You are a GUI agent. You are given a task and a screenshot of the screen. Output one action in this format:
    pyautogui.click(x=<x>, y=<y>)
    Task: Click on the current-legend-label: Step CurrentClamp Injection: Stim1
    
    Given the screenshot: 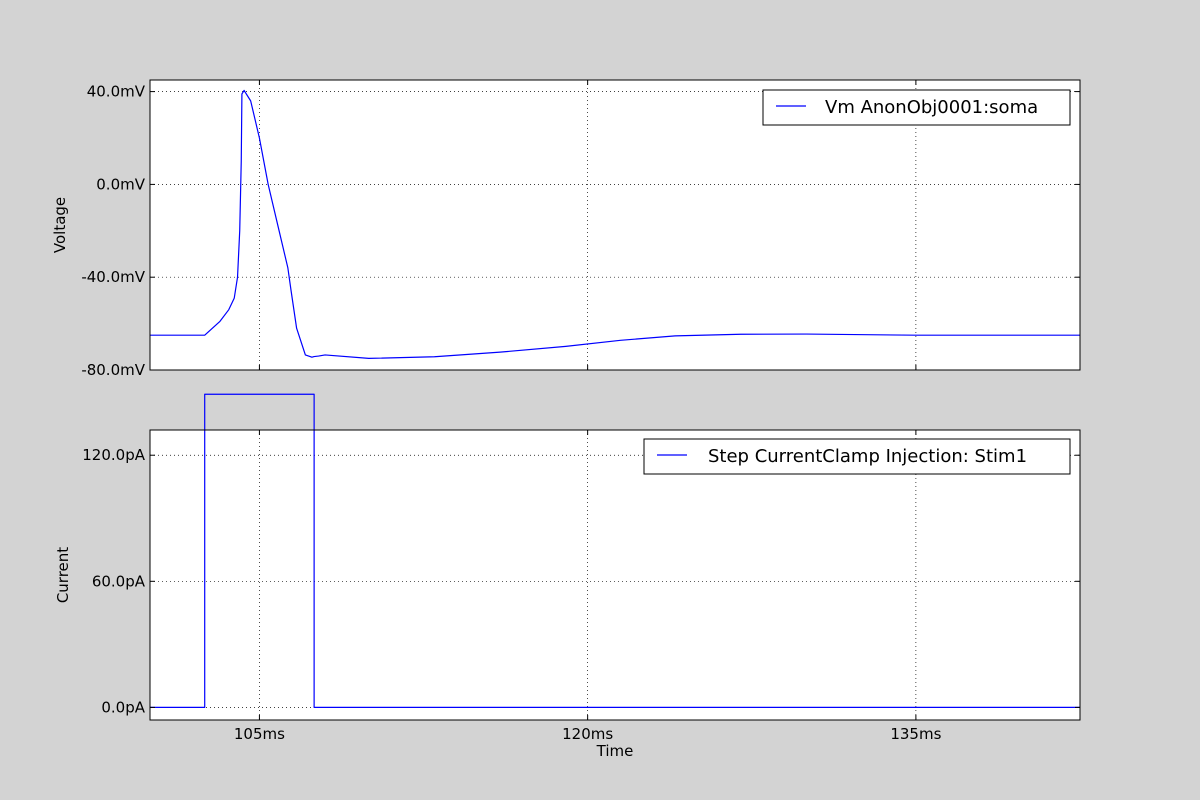 What is the action you would take?
    pyautogui.click(x=867, y=456)
    